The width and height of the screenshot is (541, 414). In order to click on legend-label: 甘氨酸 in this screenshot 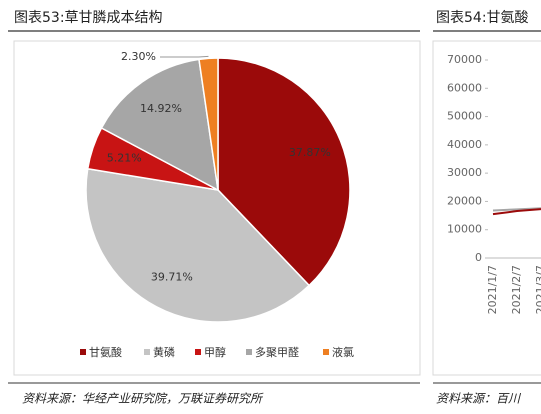, I will do `click(105, 352)`.